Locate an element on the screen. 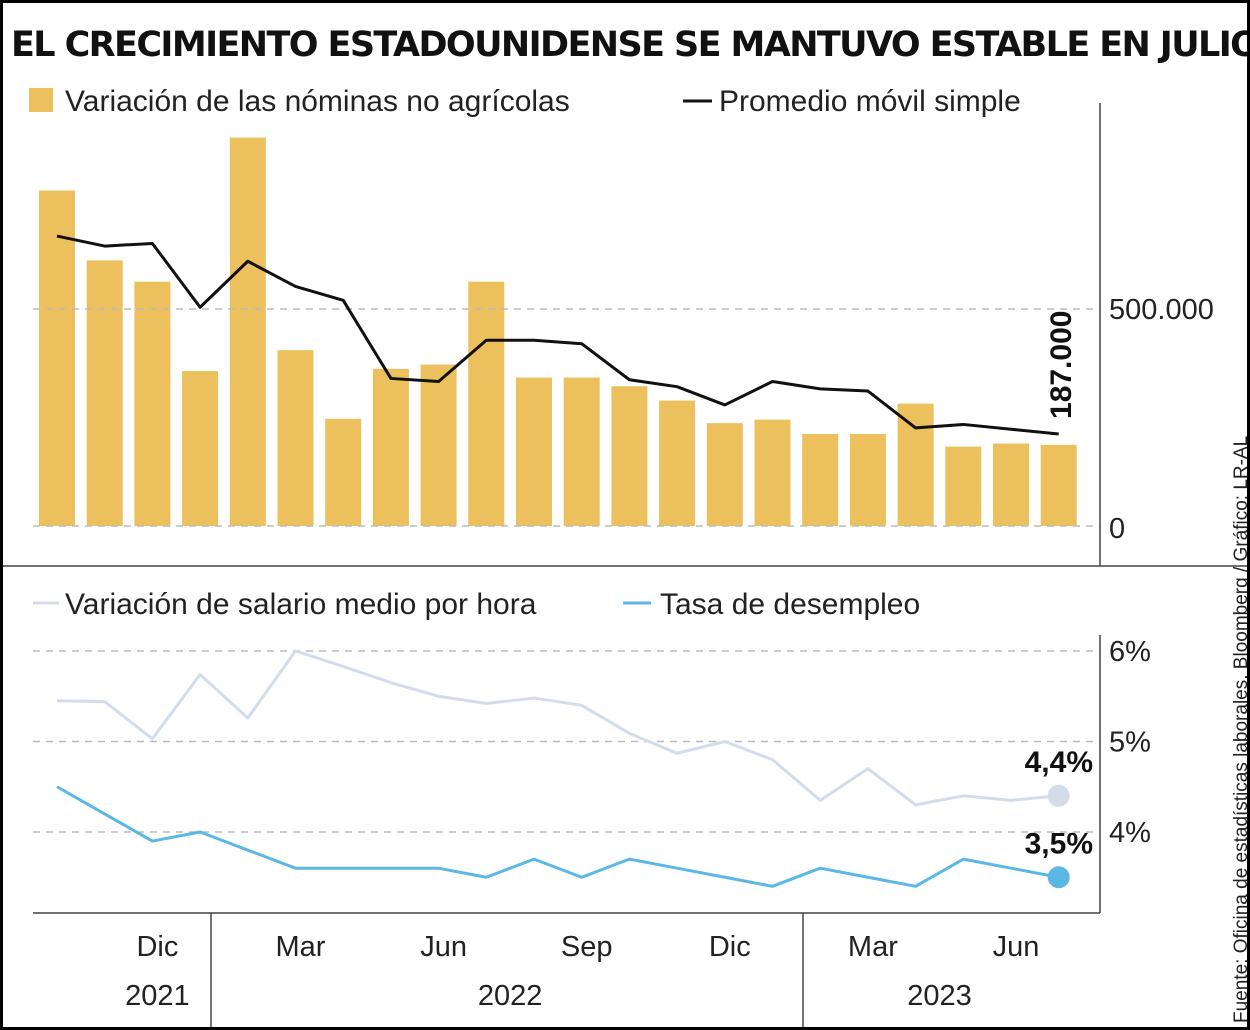 The image size is (1250, 1030). x-tick-label-0: Dic is located at coordinates (157, 947).